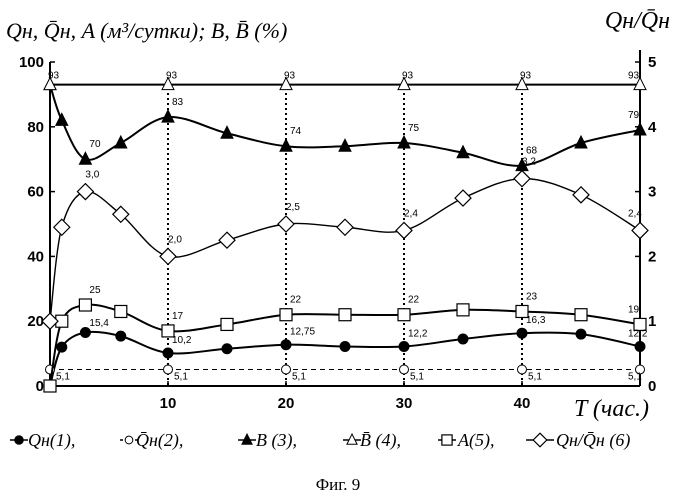 The width and height of the screenshot is (675, 500). I want to click on data-label-s3-2: 74, so click(296, 131).